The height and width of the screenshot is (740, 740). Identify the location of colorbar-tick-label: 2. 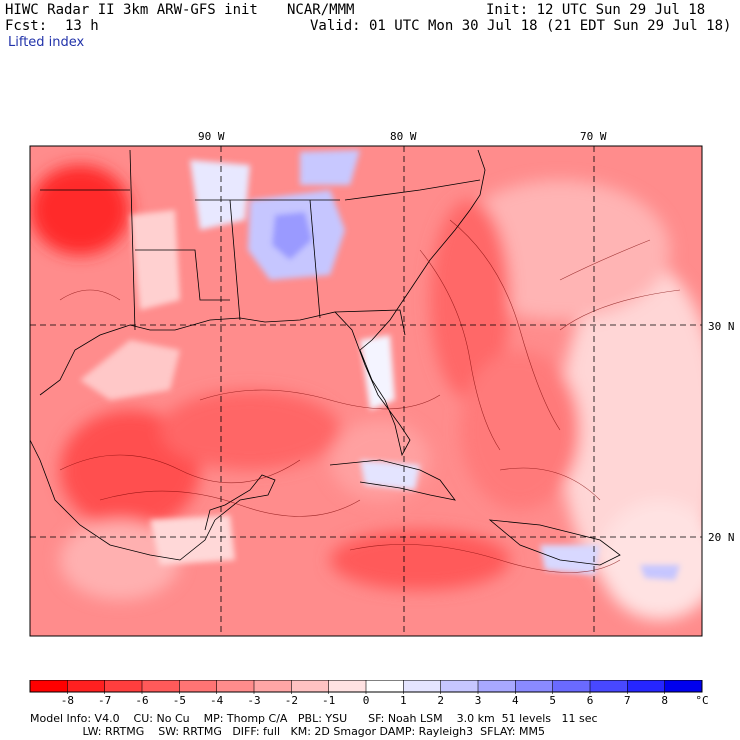
(440, 700).